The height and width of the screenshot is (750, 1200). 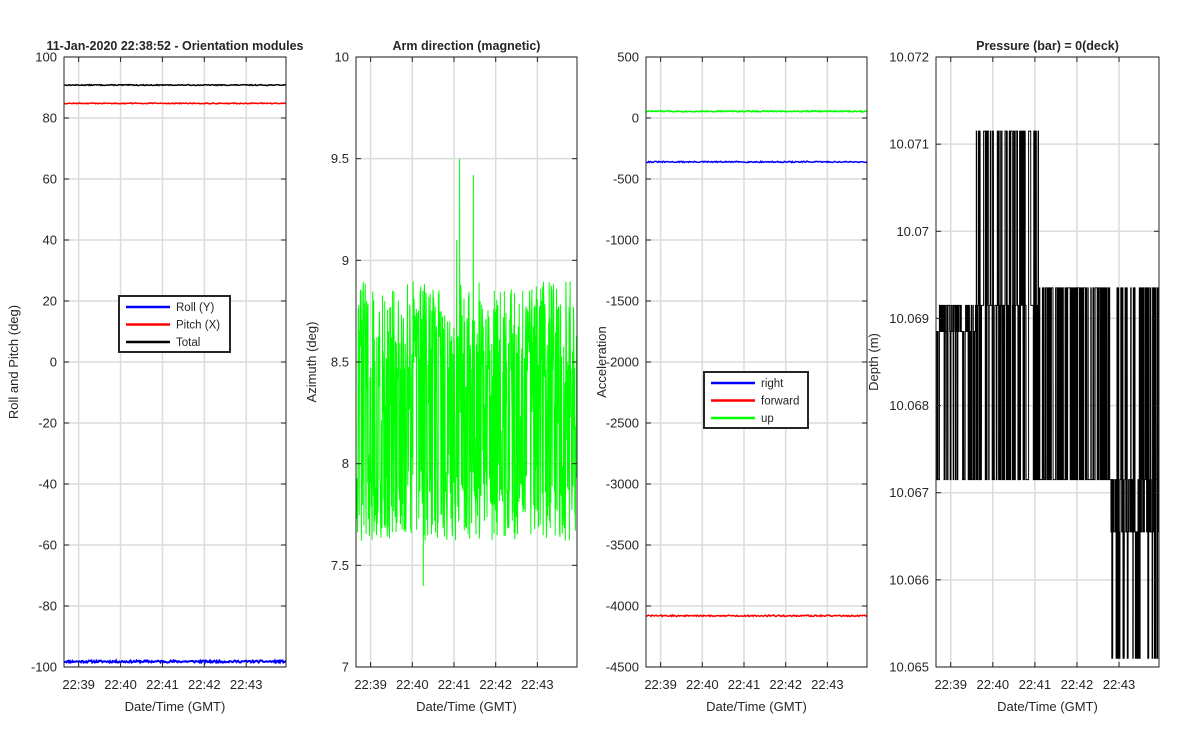 What do you see at coordinates (909, 318) in the screenshot?
I see `y-tick-label: 10.069` at bounding box center [909, 318].